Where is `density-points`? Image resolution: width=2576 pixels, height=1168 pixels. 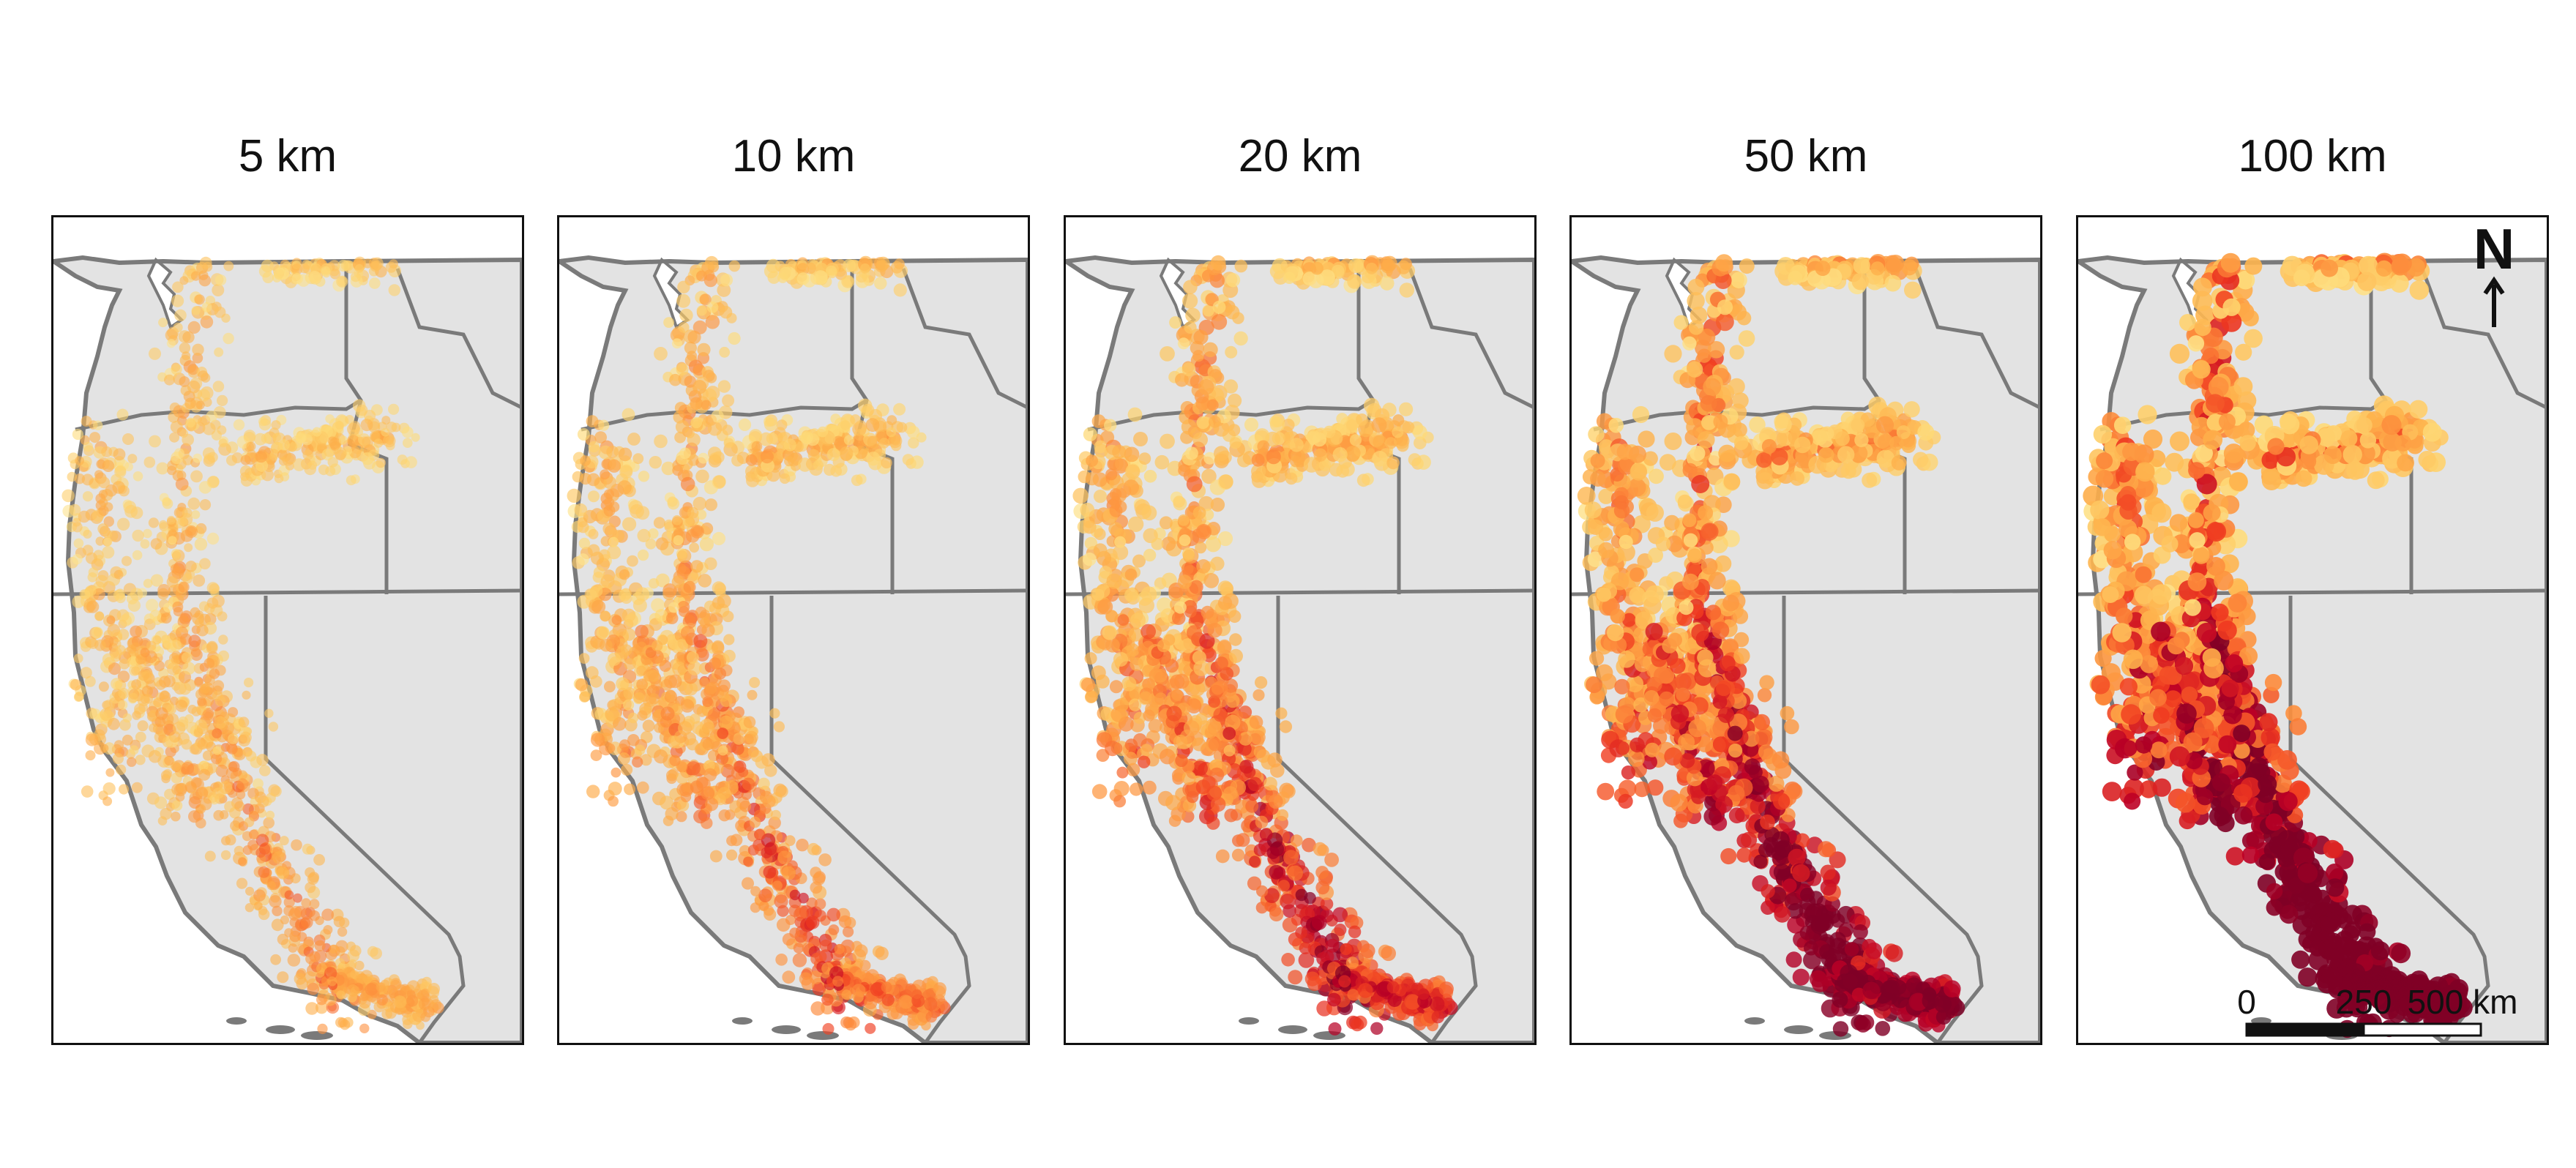
density-points is located at coordinates (759, 645).